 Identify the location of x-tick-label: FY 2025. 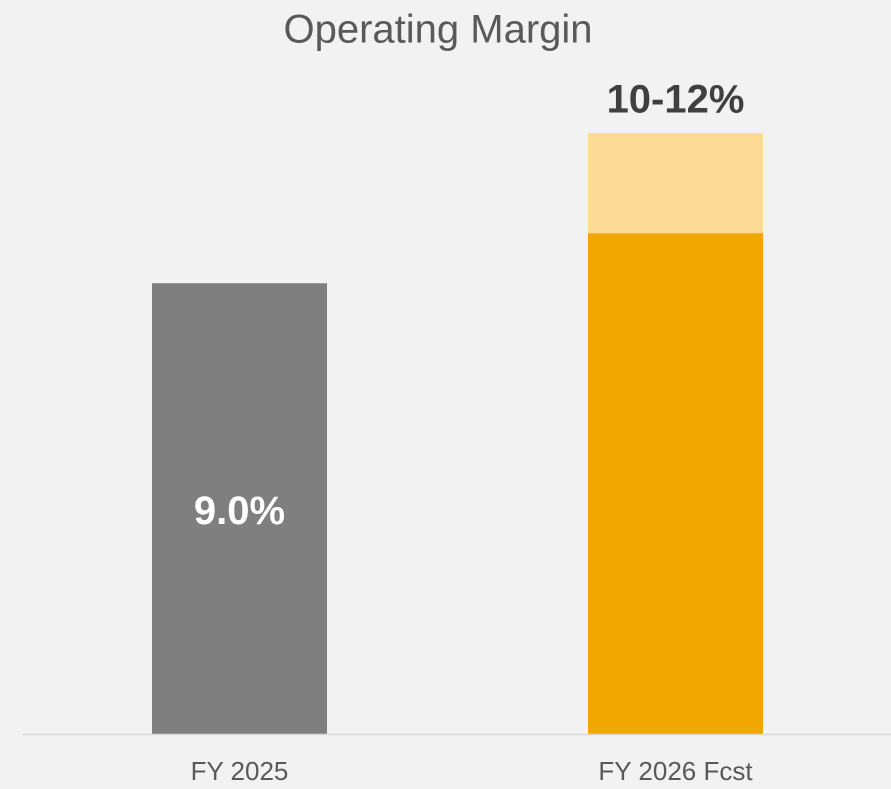
(240, 771).